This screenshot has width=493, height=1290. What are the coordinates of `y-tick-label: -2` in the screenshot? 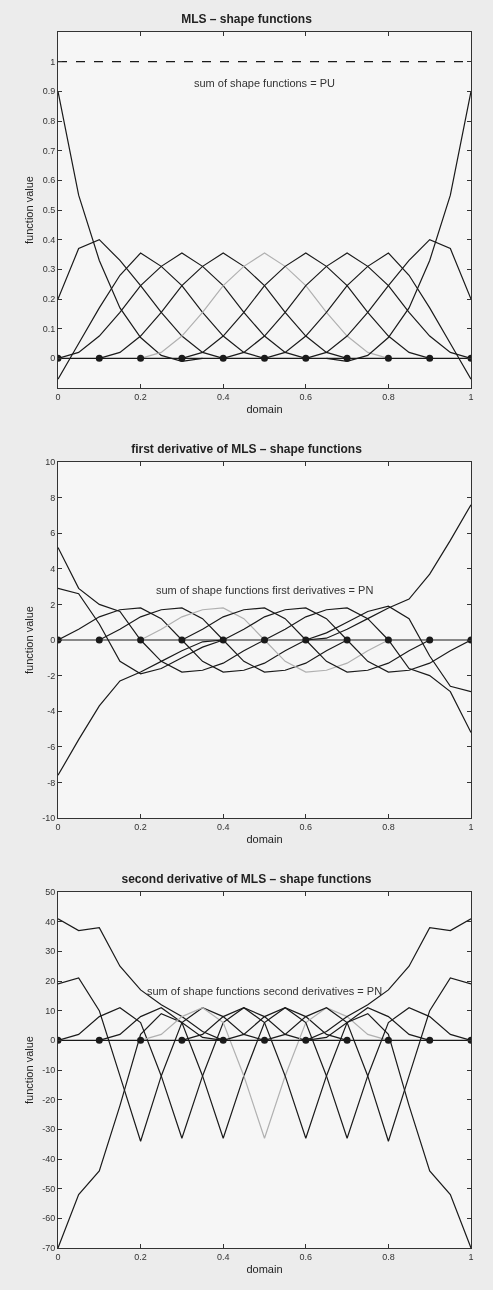 It's located at (51, 675).